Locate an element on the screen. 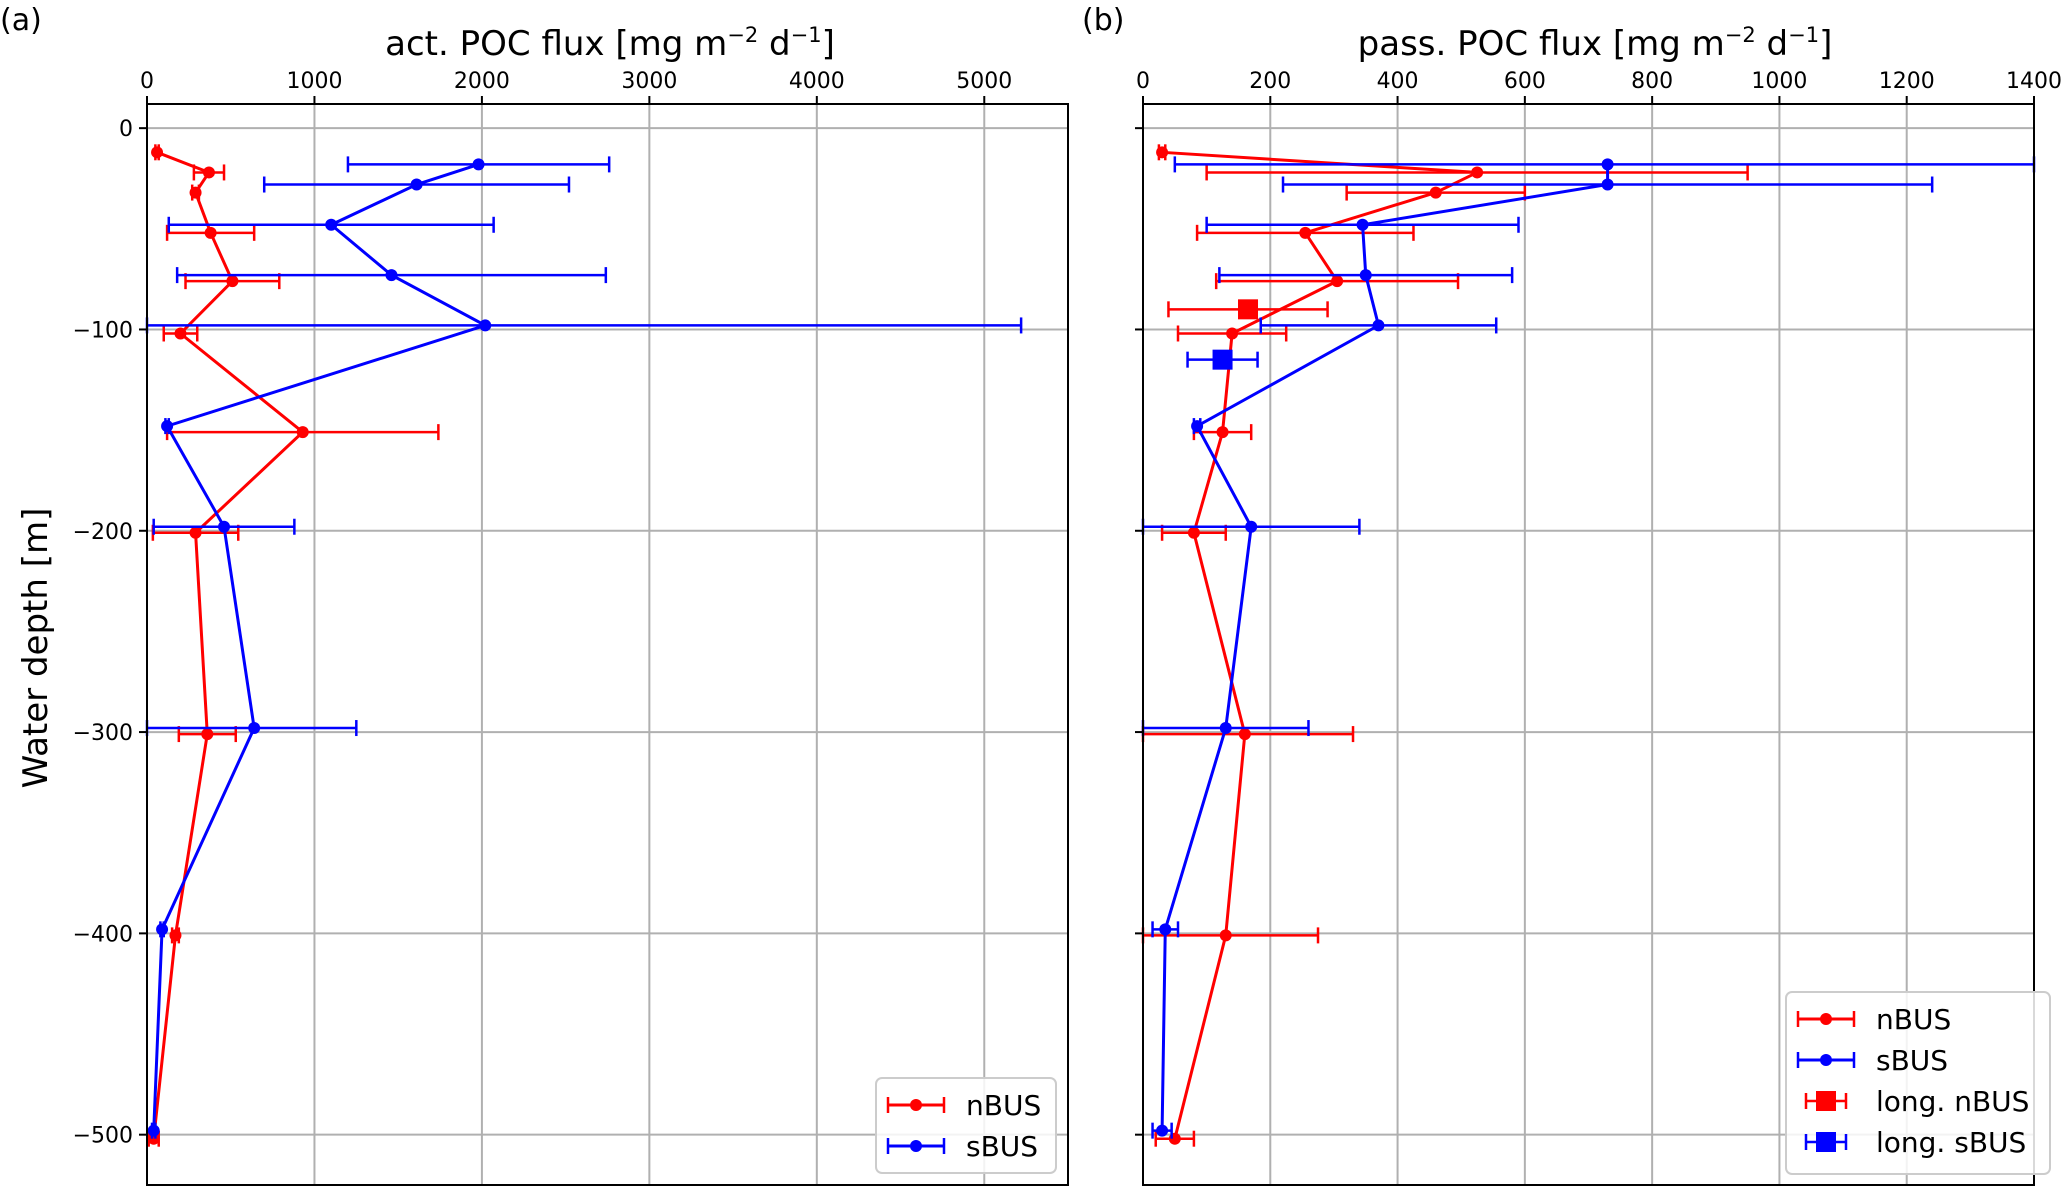 The width and height of the screenshot is (2067, 1190). legend-b: nBUS sBUS long. nBUS long. sBUS is located at coordinates (1918, 1083).